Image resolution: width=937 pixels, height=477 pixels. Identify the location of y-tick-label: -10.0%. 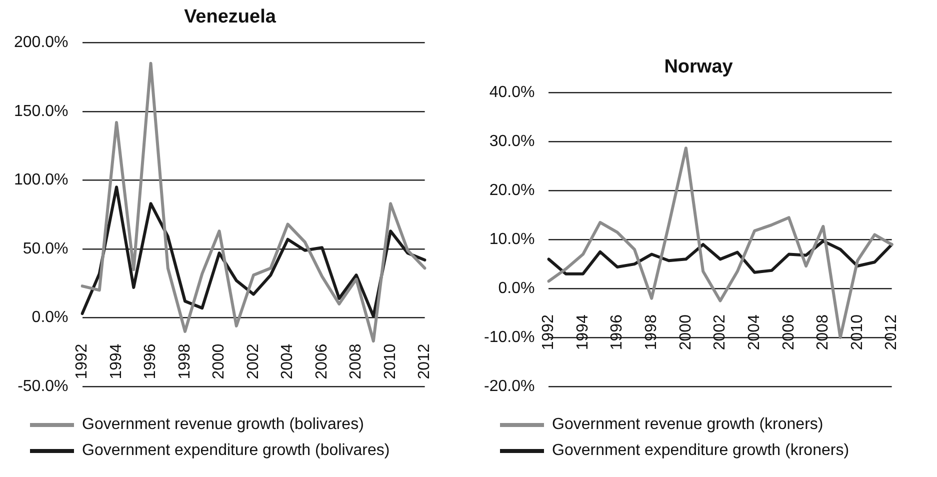
(509, 337).